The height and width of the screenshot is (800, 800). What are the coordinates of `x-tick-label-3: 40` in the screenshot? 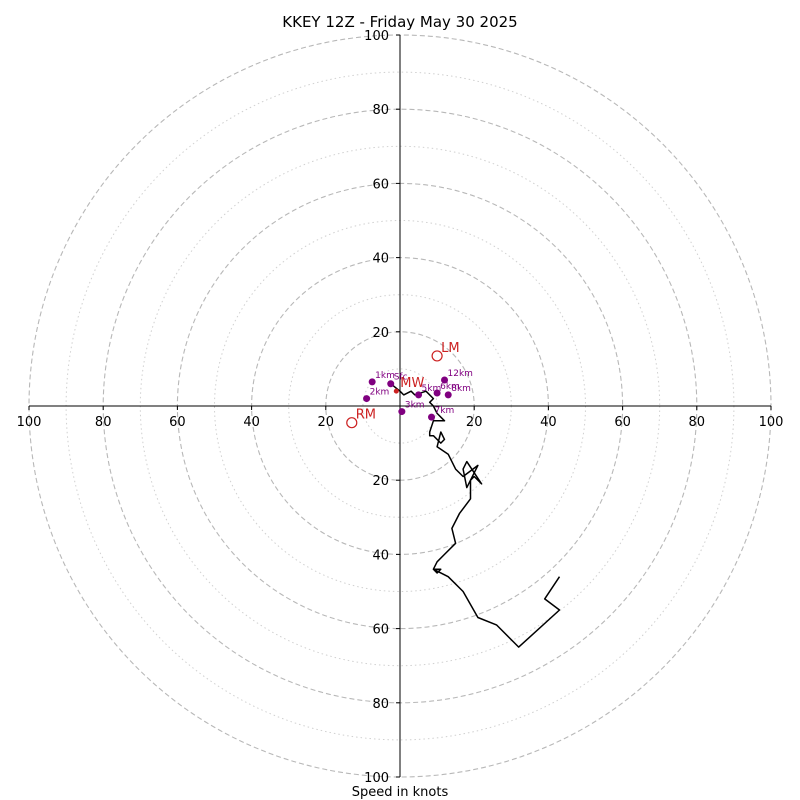 It's located at (251, 422).